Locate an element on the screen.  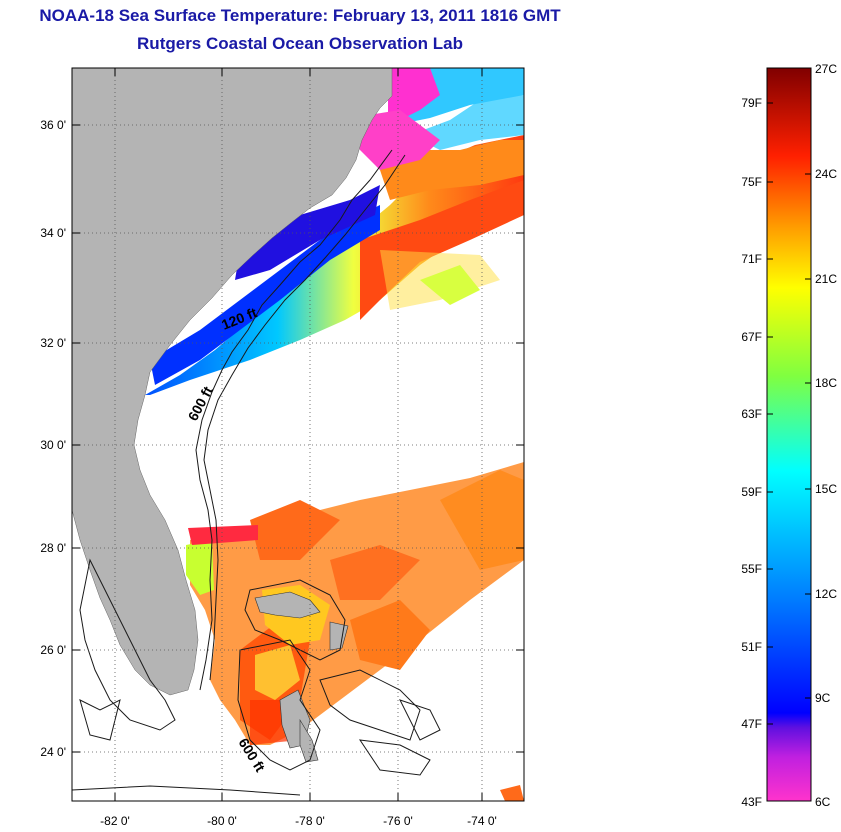
lat-label: 34 0' is located at coordinates (53, 233).